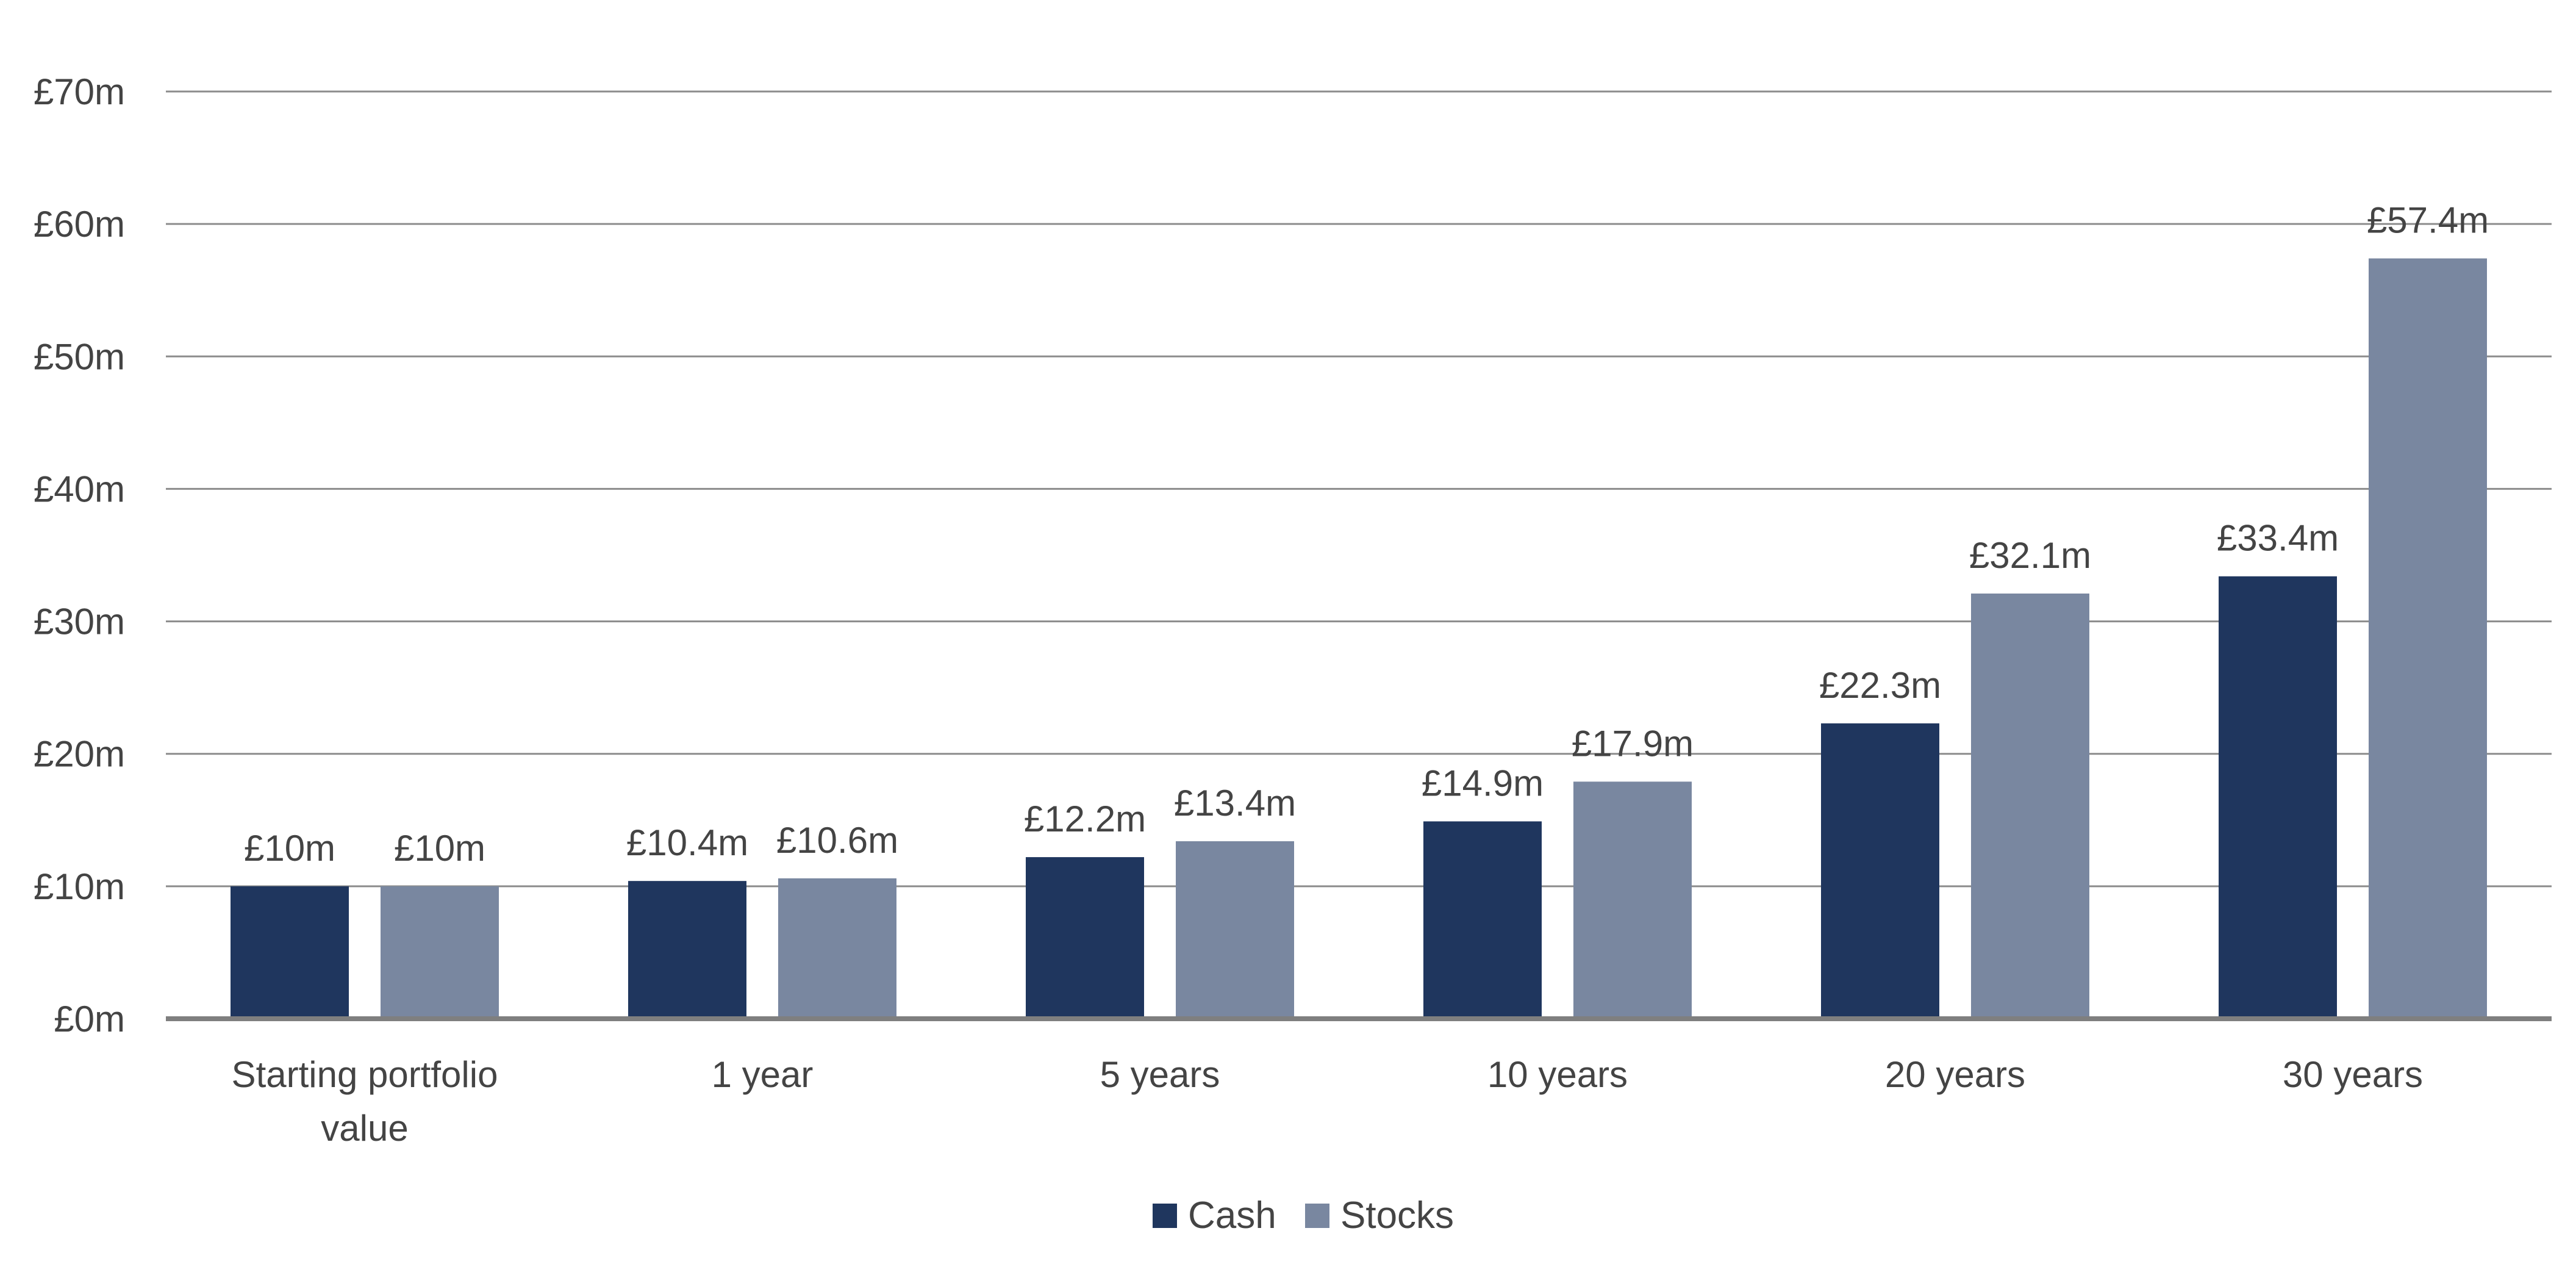  What do you see at coordinates (80, 622) in the screenshot?
I see `y-tick-label: £30m` at bounding box center [80, 622].